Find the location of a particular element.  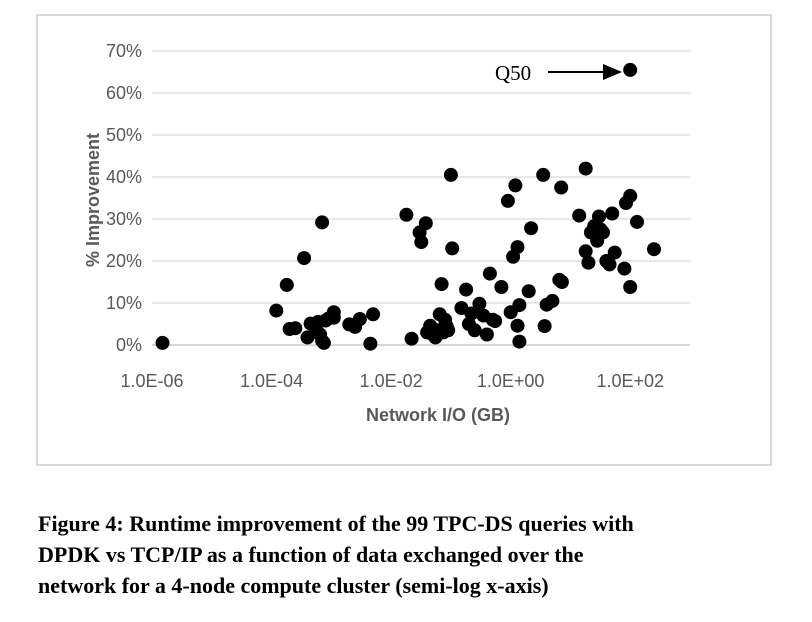

y-tick-label: 50% is located at coordinates (124, 135).